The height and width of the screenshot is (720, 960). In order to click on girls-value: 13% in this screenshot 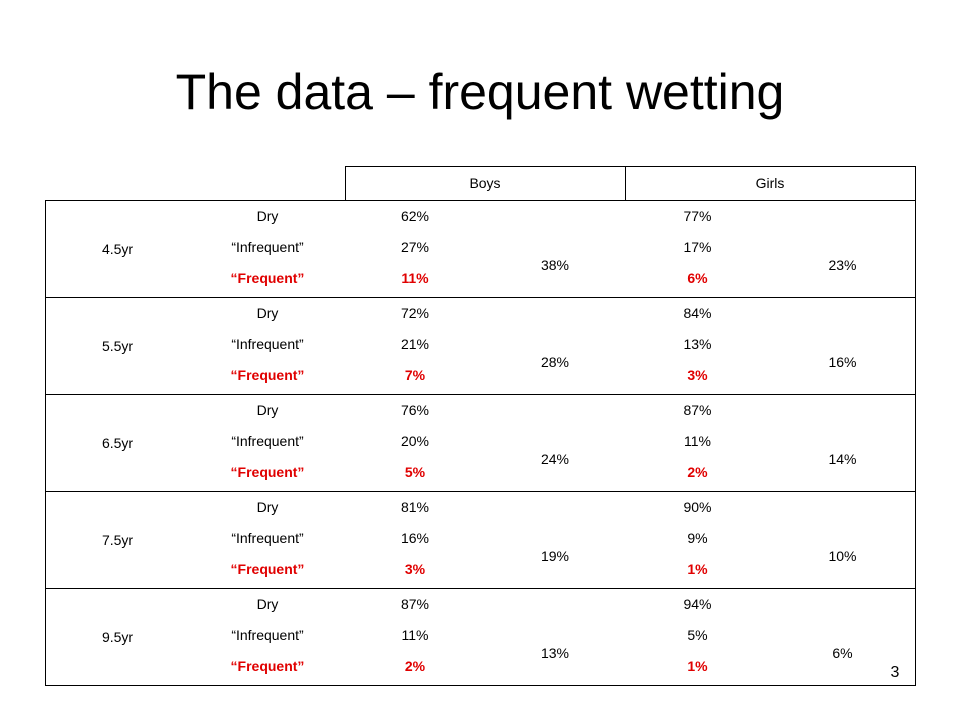, I will do `click(697, 344)`.